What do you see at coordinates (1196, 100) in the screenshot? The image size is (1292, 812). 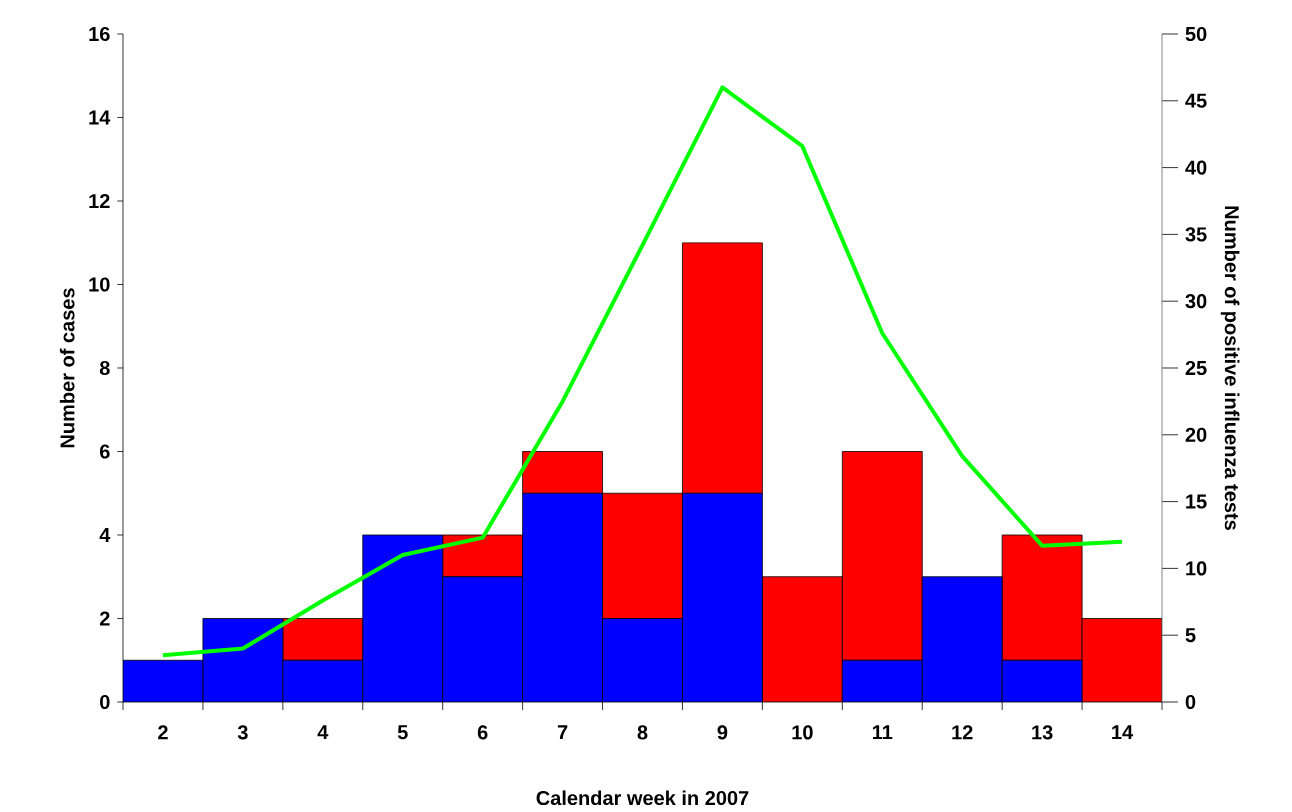 I see `y2-tick-label: 45` at bounding box center [1196, 100].